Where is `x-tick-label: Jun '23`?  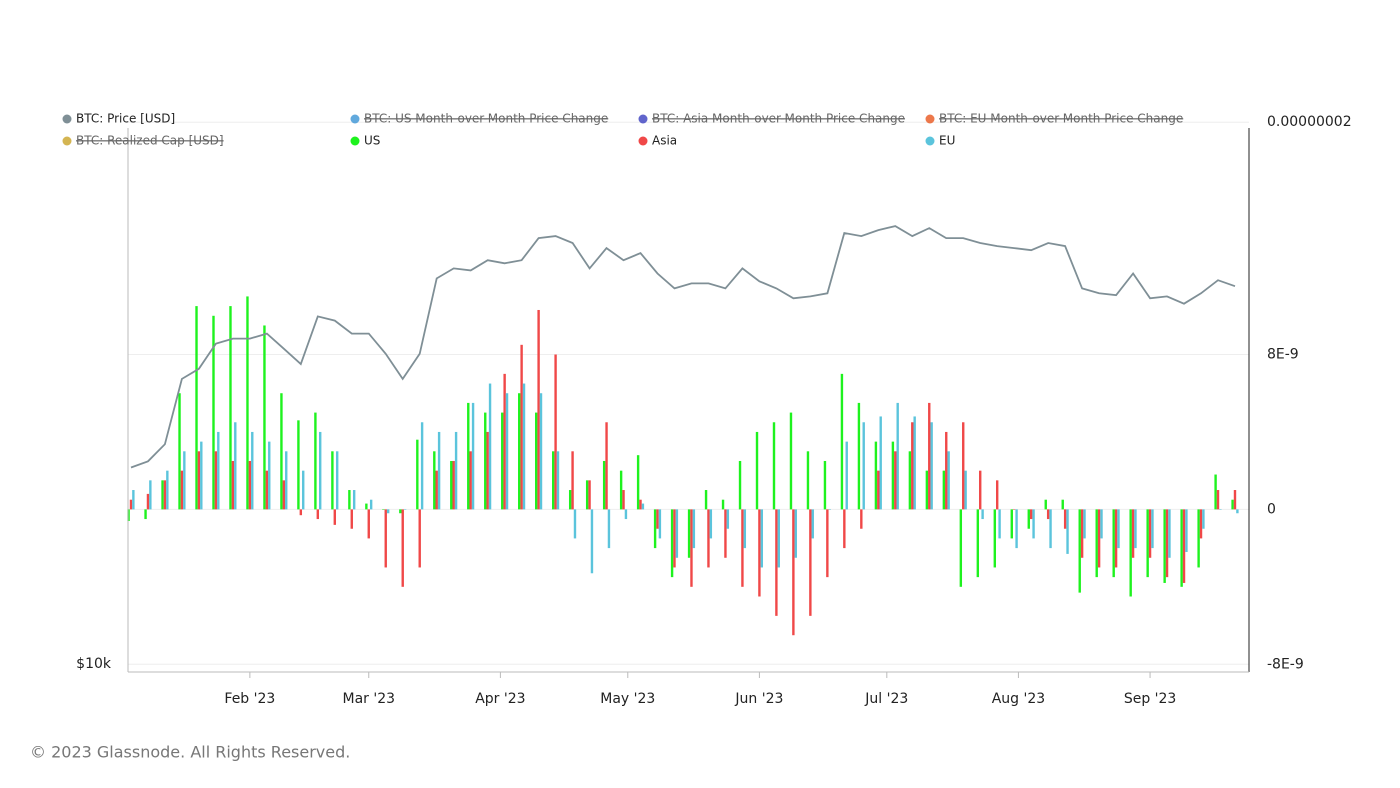 x-tick-label: Jun '23 is located at coordinates (758, 699).